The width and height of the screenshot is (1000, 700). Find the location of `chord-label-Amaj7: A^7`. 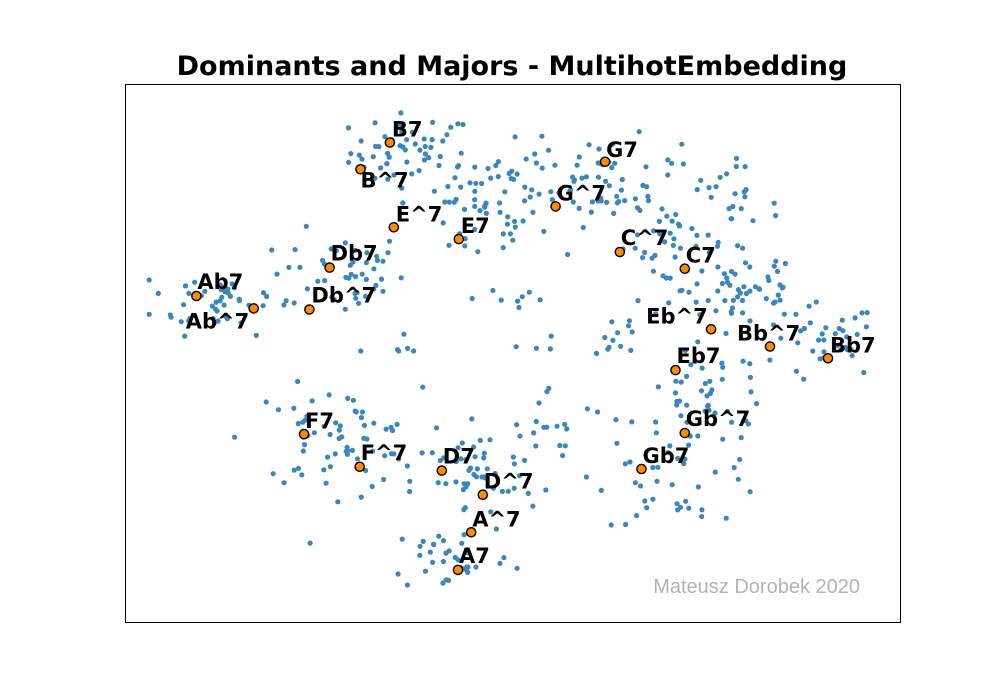

chord-label-Amaj7: A^7 is located at coordinates (496, 519).